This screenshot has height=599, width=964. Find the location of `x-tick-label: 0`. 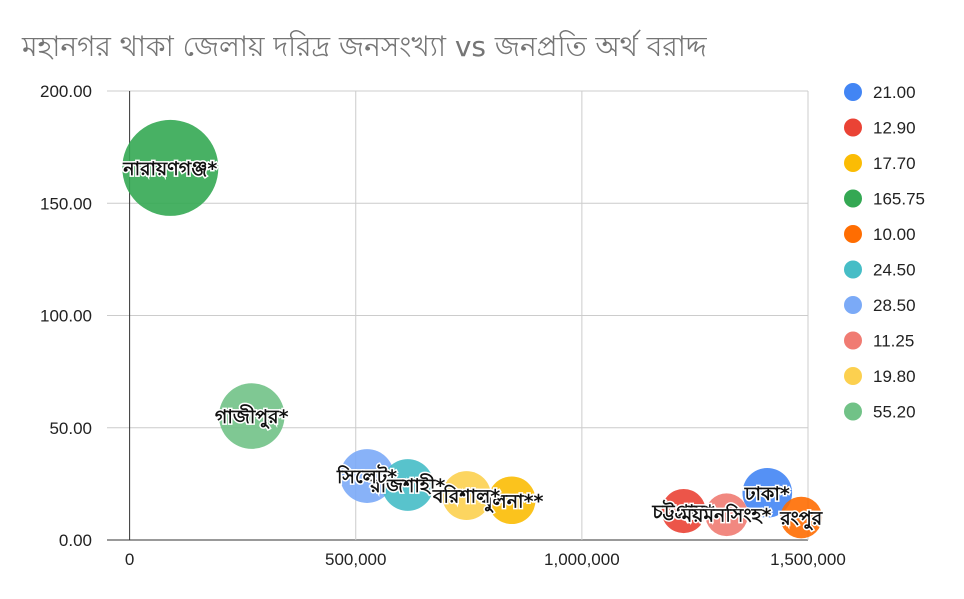

x-tick-label: 0 is located at coordinates (129, 559).